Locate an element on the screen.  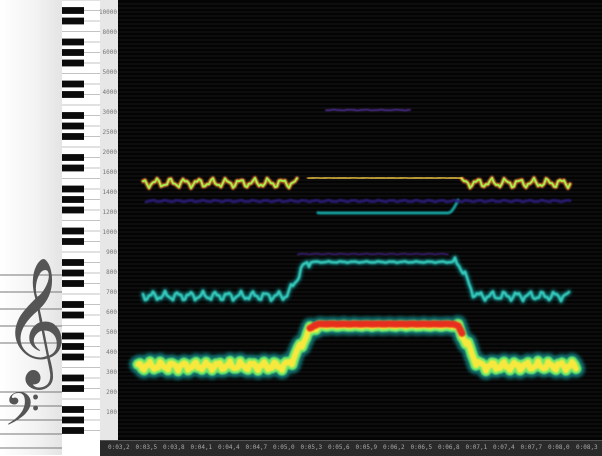
time-tick-label: 0:03,2 is located at coordinates (119, 448).